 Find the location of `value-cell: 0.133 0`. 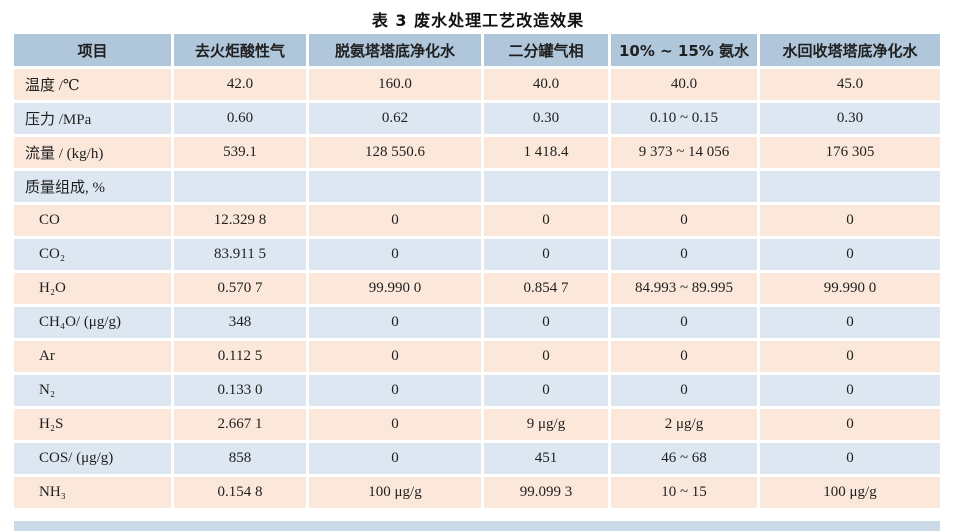

value-cell: 0.133 0 is located at coordinates (240, 390).